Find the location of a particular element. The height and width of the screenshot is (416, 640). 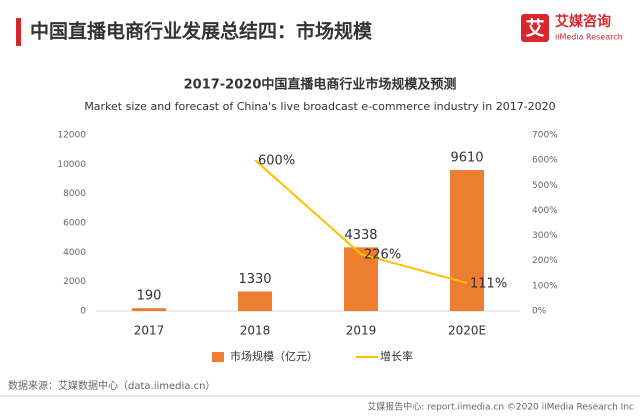

y-tick-label: 12000 is located at coordinates (71, 136).